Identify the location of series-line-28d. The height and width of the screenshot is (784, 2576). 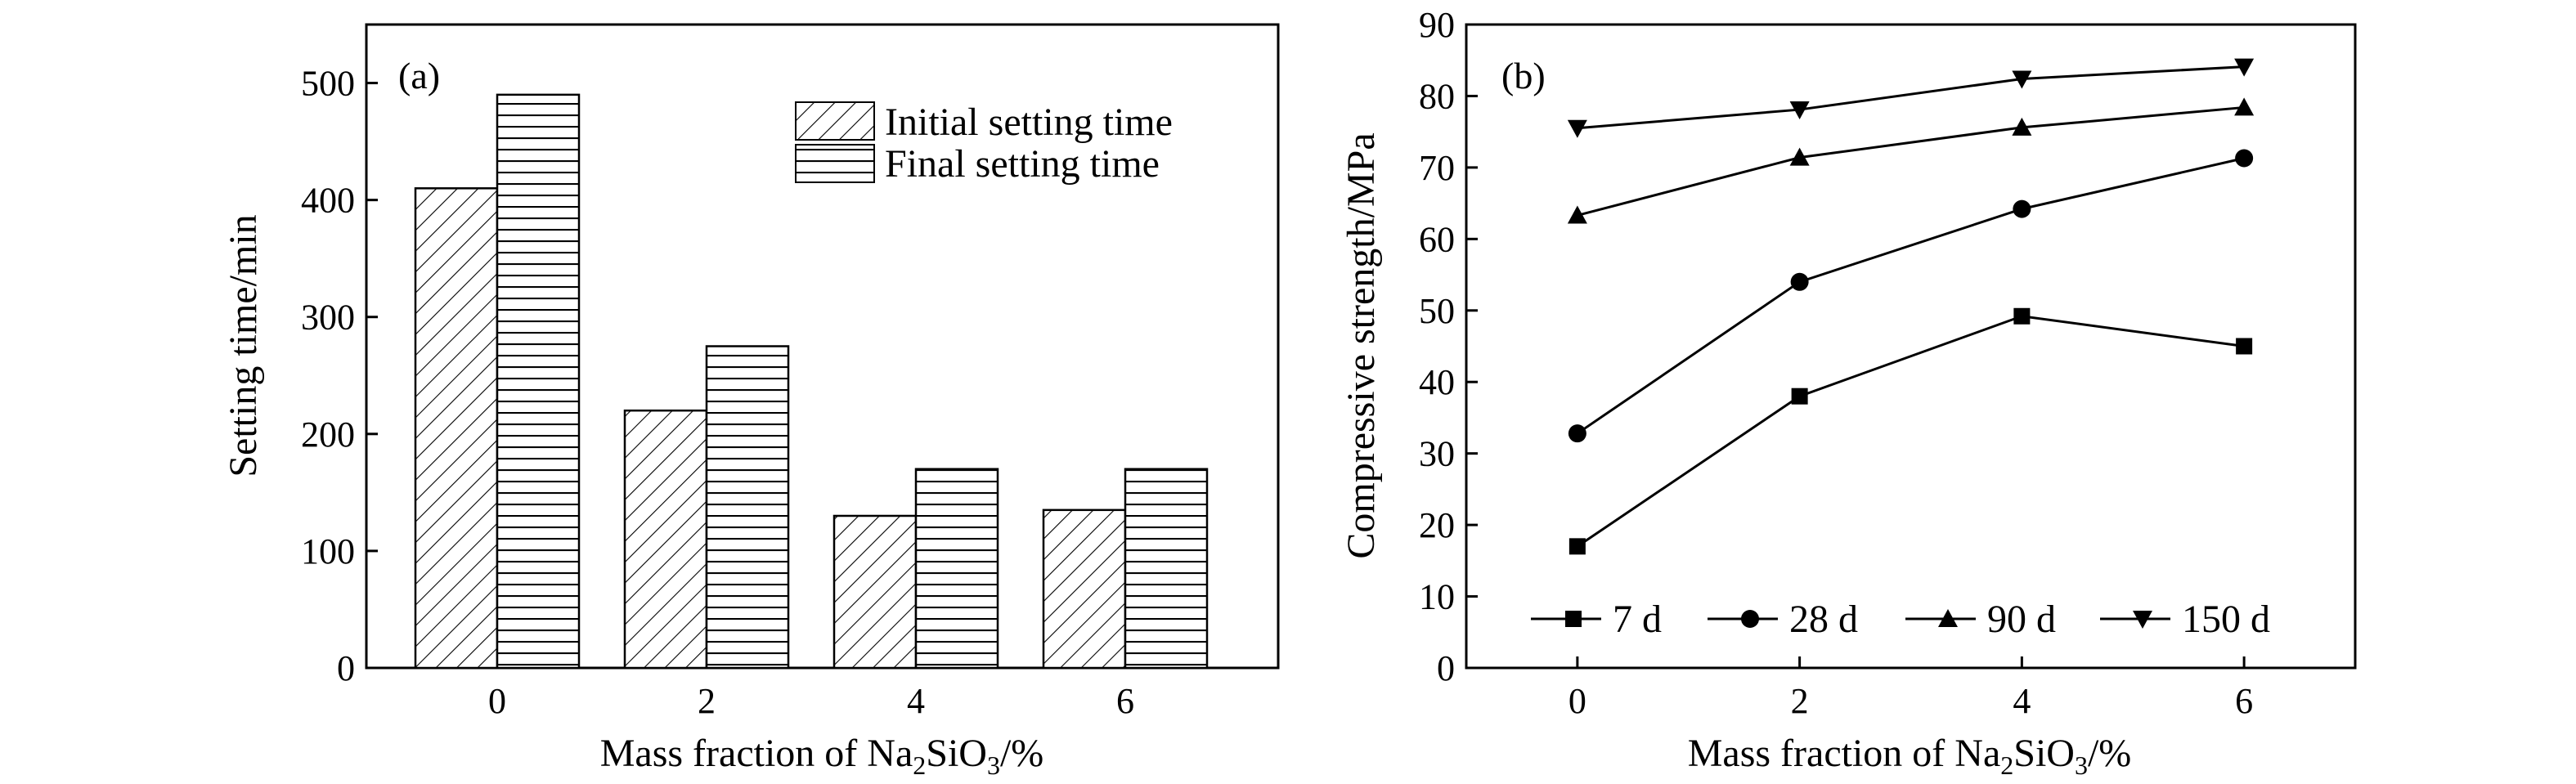
(1911, 296).